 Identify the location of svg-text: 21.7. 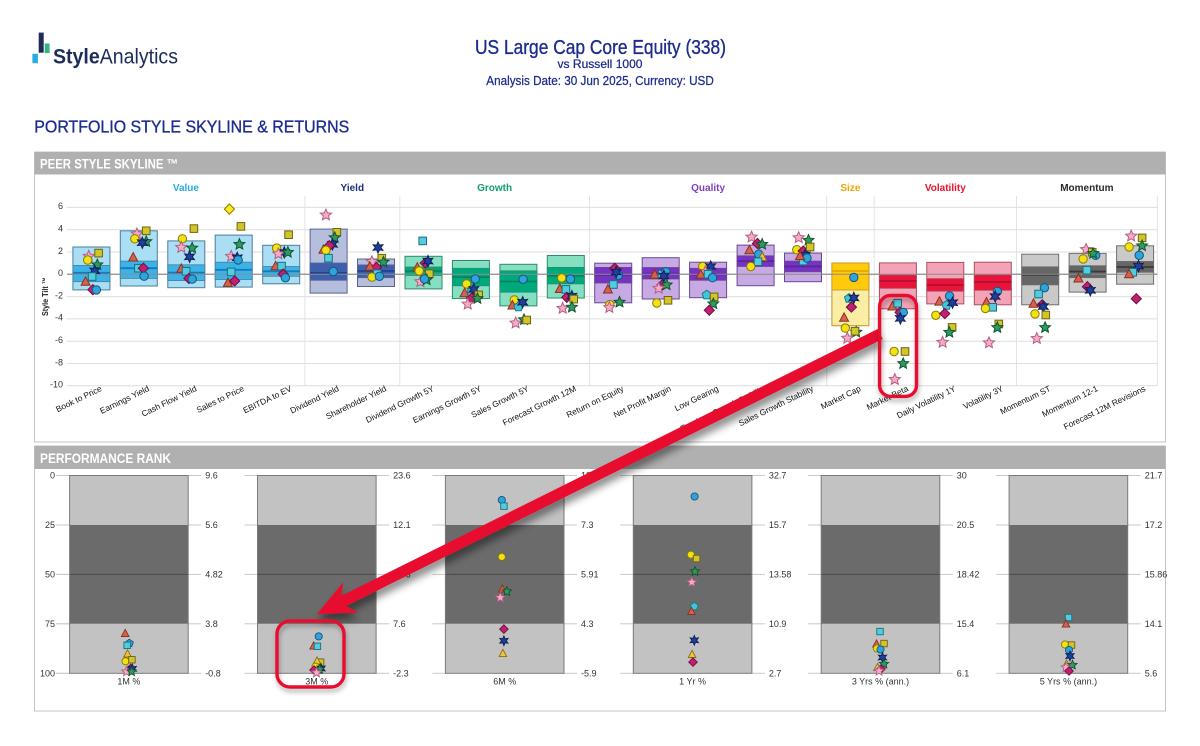
(1154, 476).